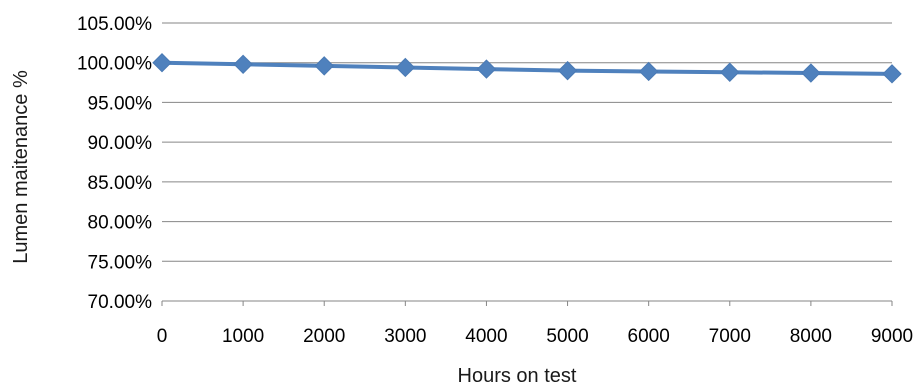  Describe the element at coordinates (120, 302) in the screenshot. I see `y-tick-label: 70.00%` at that location.